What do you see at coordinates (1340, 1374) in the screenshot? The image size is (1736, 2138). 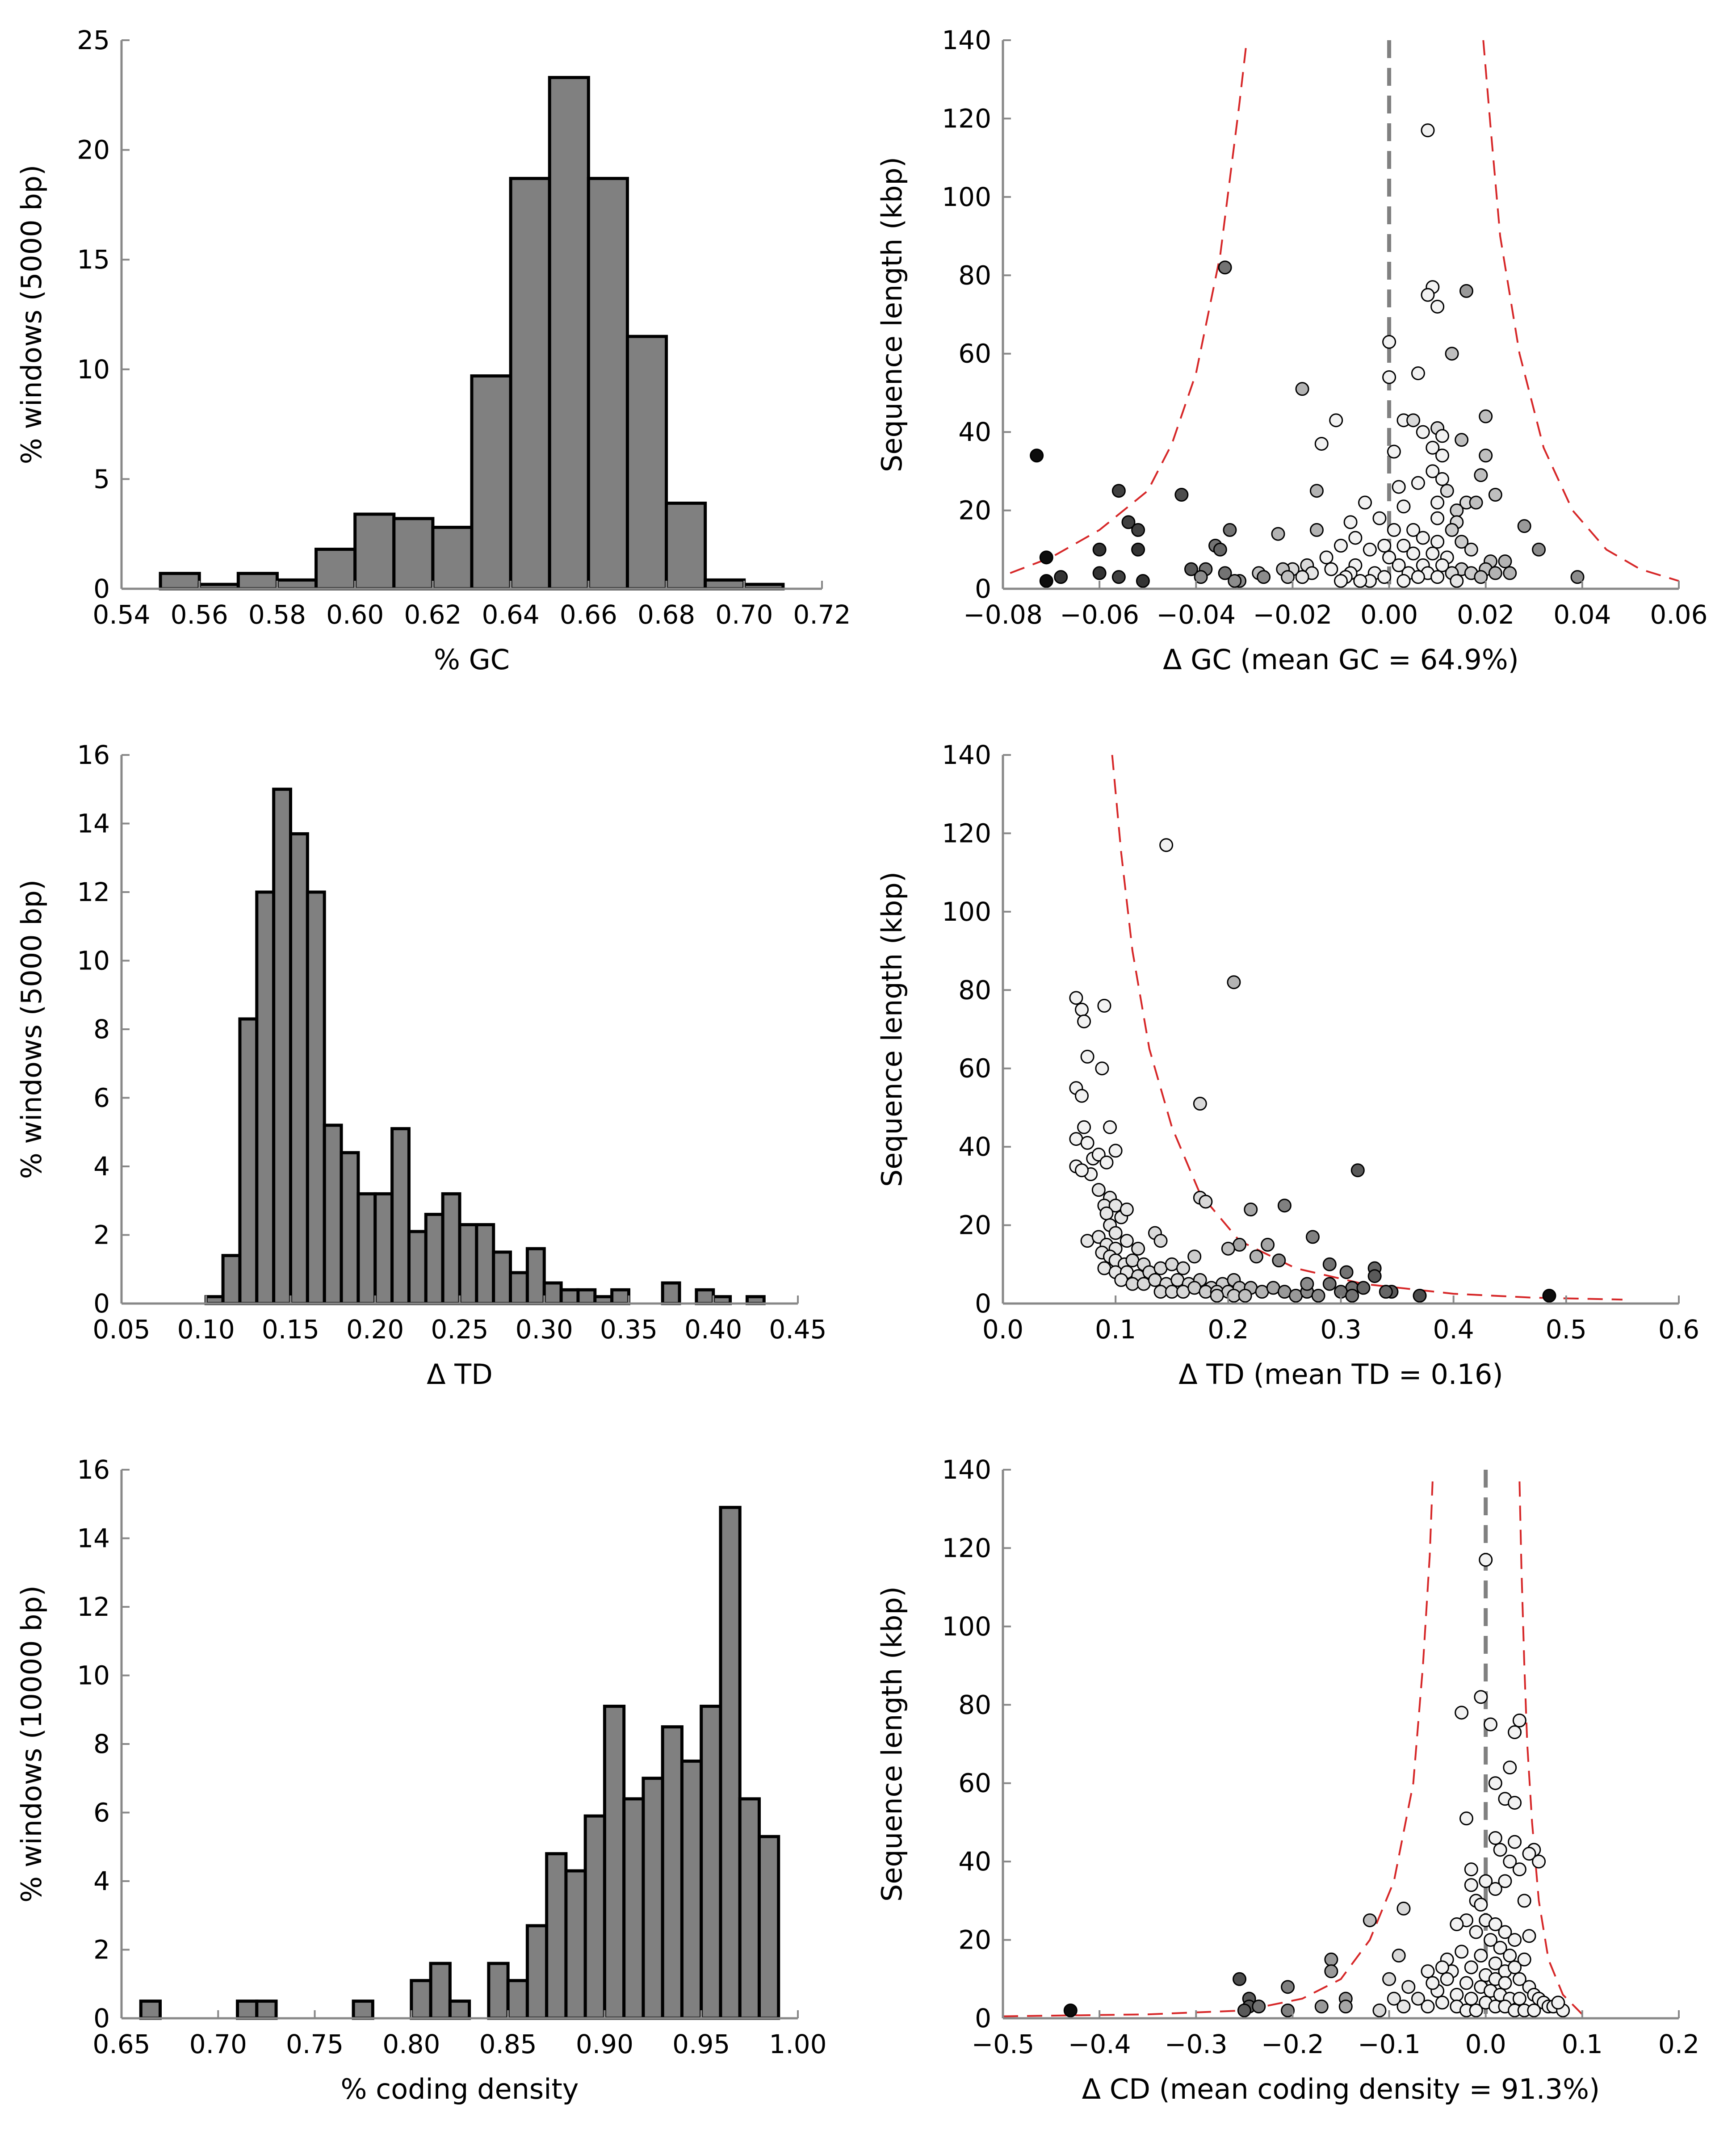 I see `td-scatter-xlabel: Δ TD (mean TD = 0.16)` at bounding box center [1340, 1374].